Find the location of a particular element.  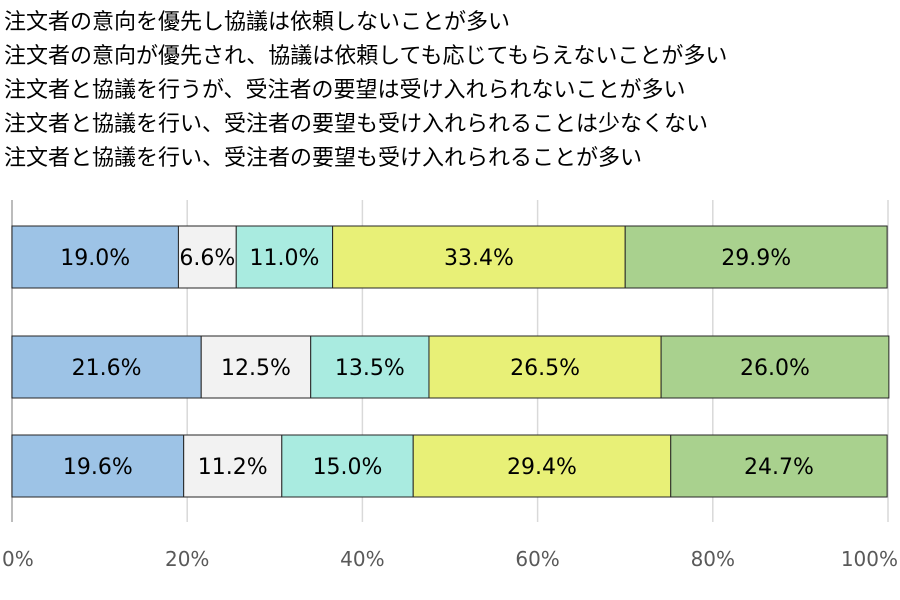

legend-entry-3: 注文者と協議を行うが、受注者の要望は受け入れられないことが多い is located at coordinates (345, 90).